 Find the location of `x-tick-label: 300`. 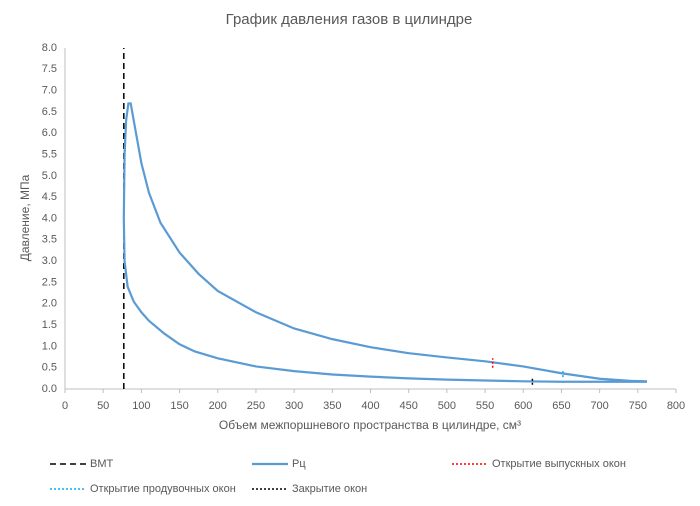

x-tick-label: 300 is located at coordinates (294, 406).